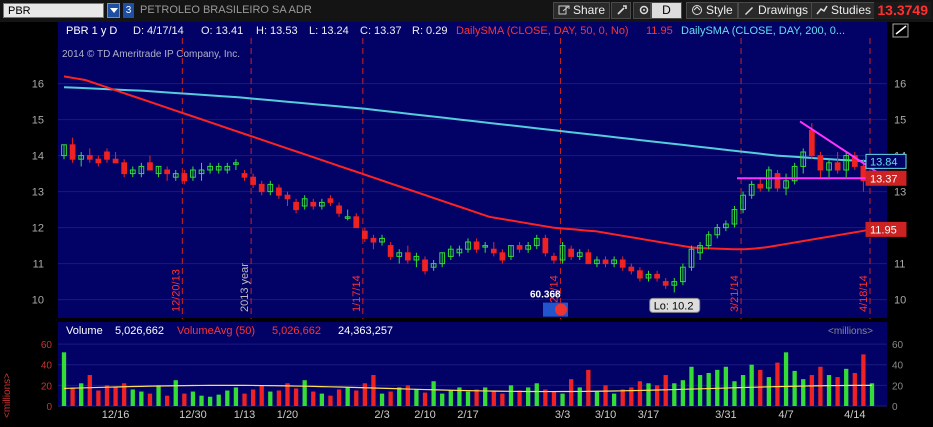 The image size is (933, 427). Describe the element at coordinates (900, 121) in the screenshot. I see `price-tick-label-right: 15` at that location.